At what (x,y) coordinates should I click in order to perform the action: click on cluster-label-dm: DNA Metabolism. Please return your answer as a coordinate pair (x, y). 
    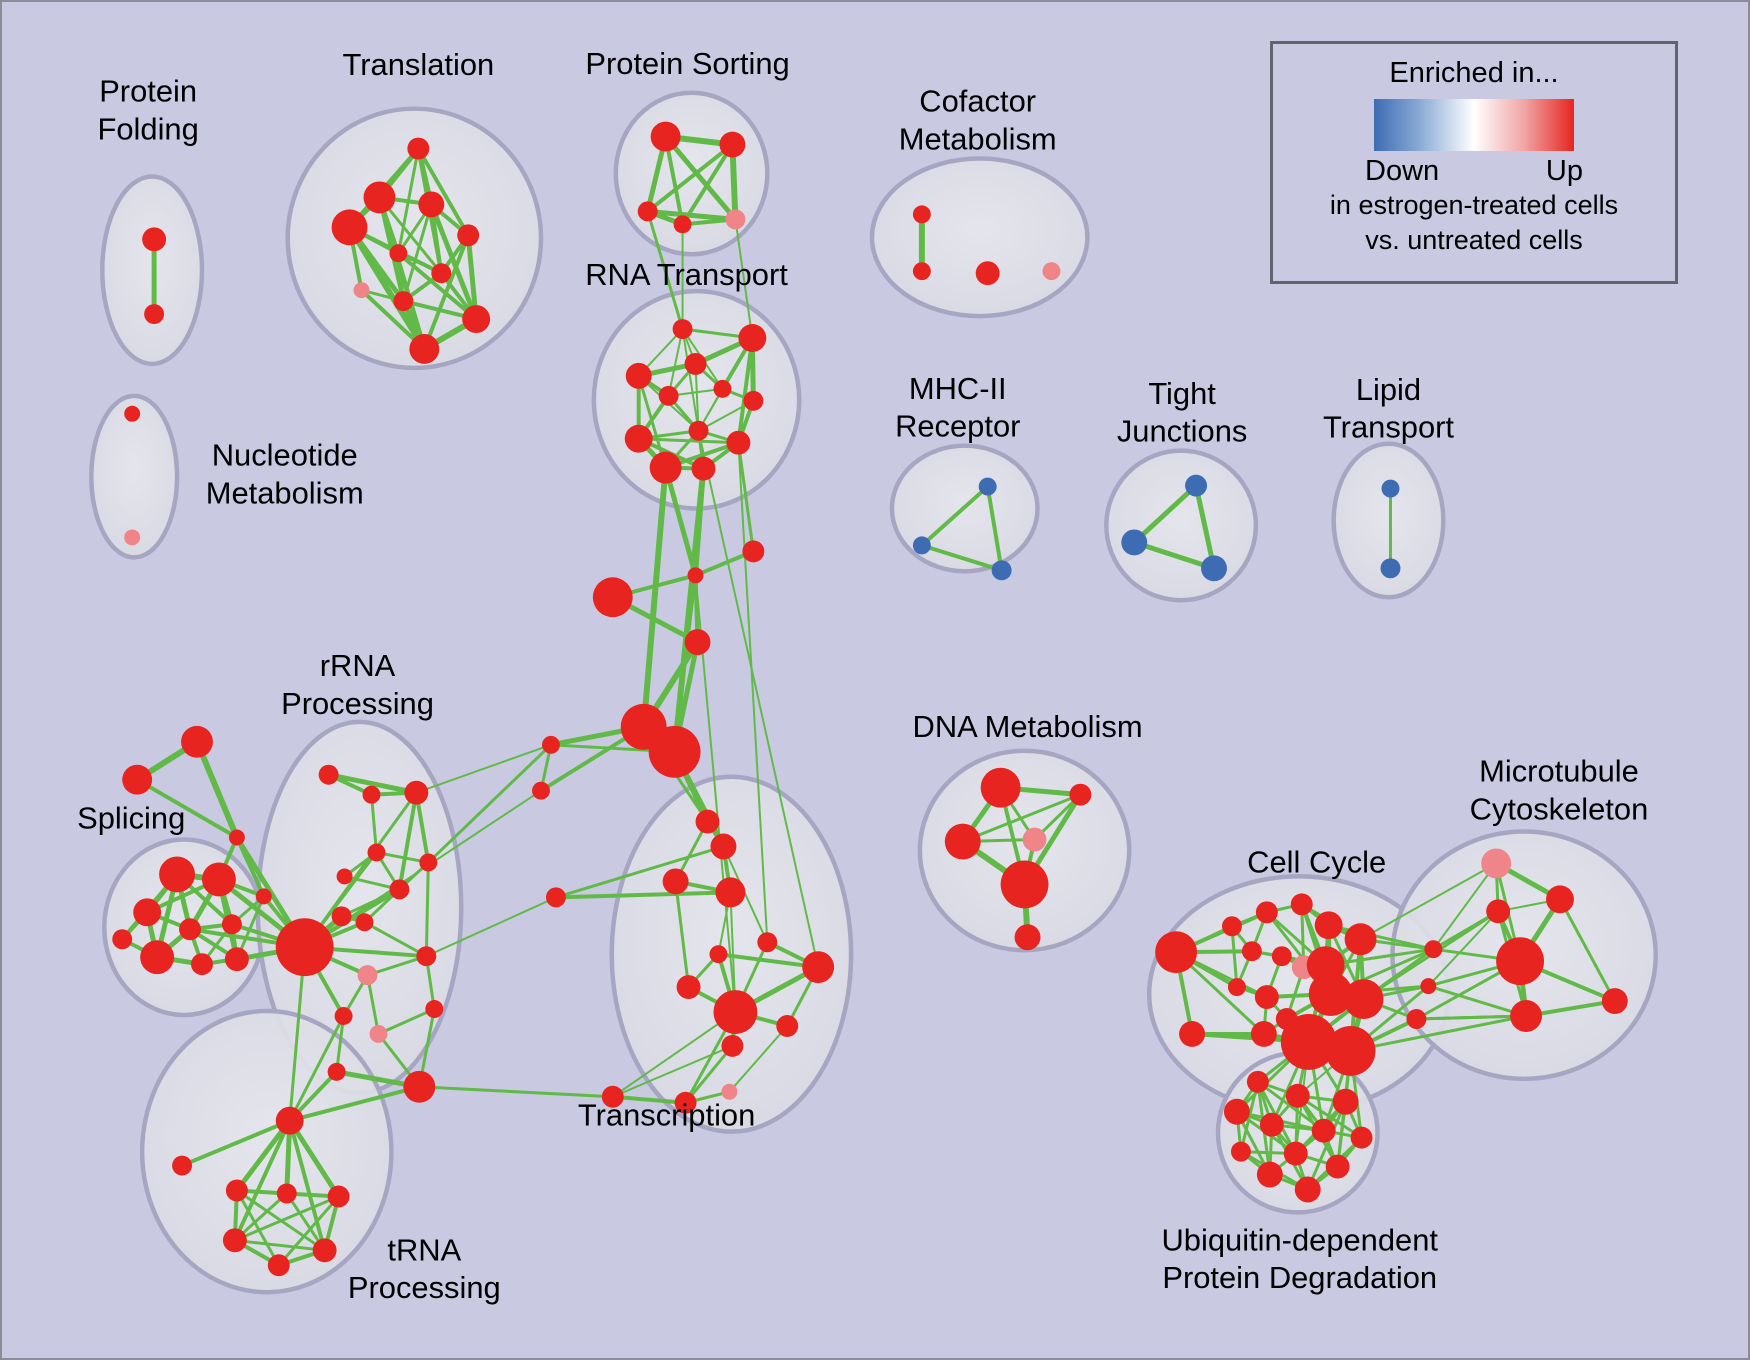
    Looking at the image, I should click on (1028, 726).